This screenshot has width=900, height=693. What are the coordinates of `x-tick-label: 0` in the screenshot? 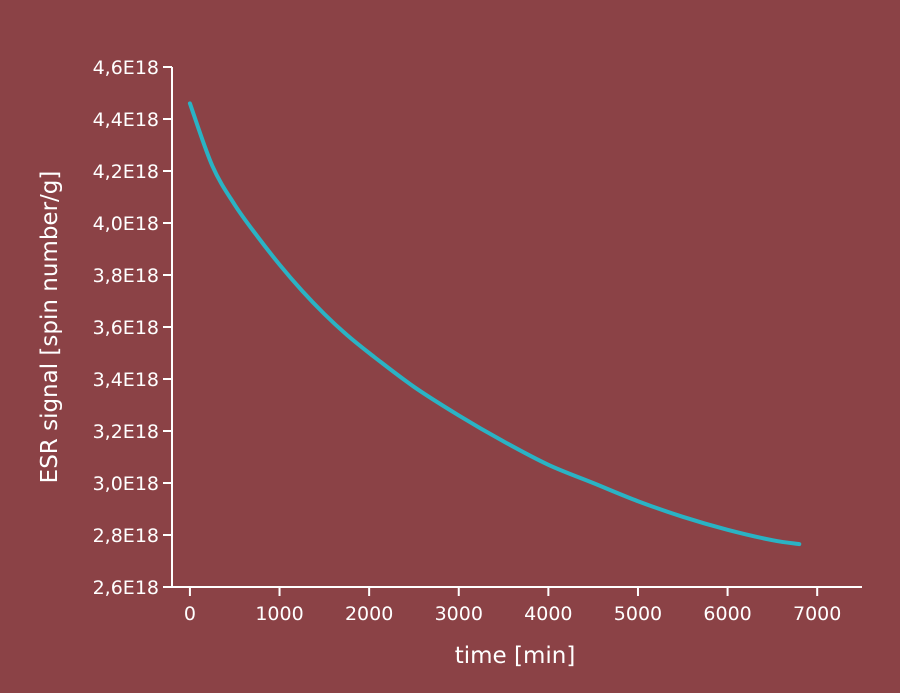 It's located at (190, 614).